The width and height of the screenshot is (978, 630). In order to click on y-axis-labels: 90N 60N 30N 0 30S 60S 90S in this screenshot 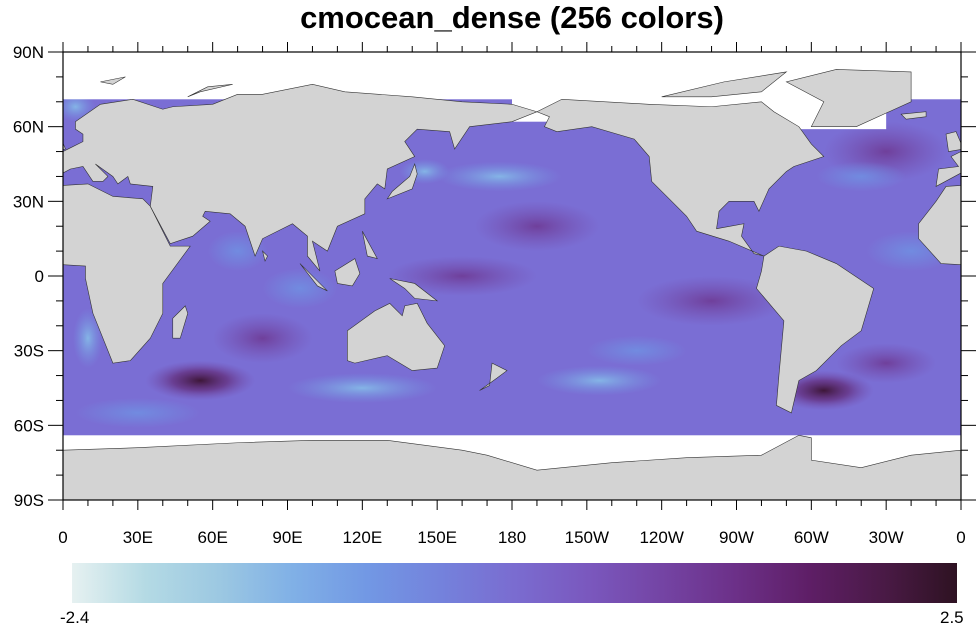, I will do `click(28, 276)`.